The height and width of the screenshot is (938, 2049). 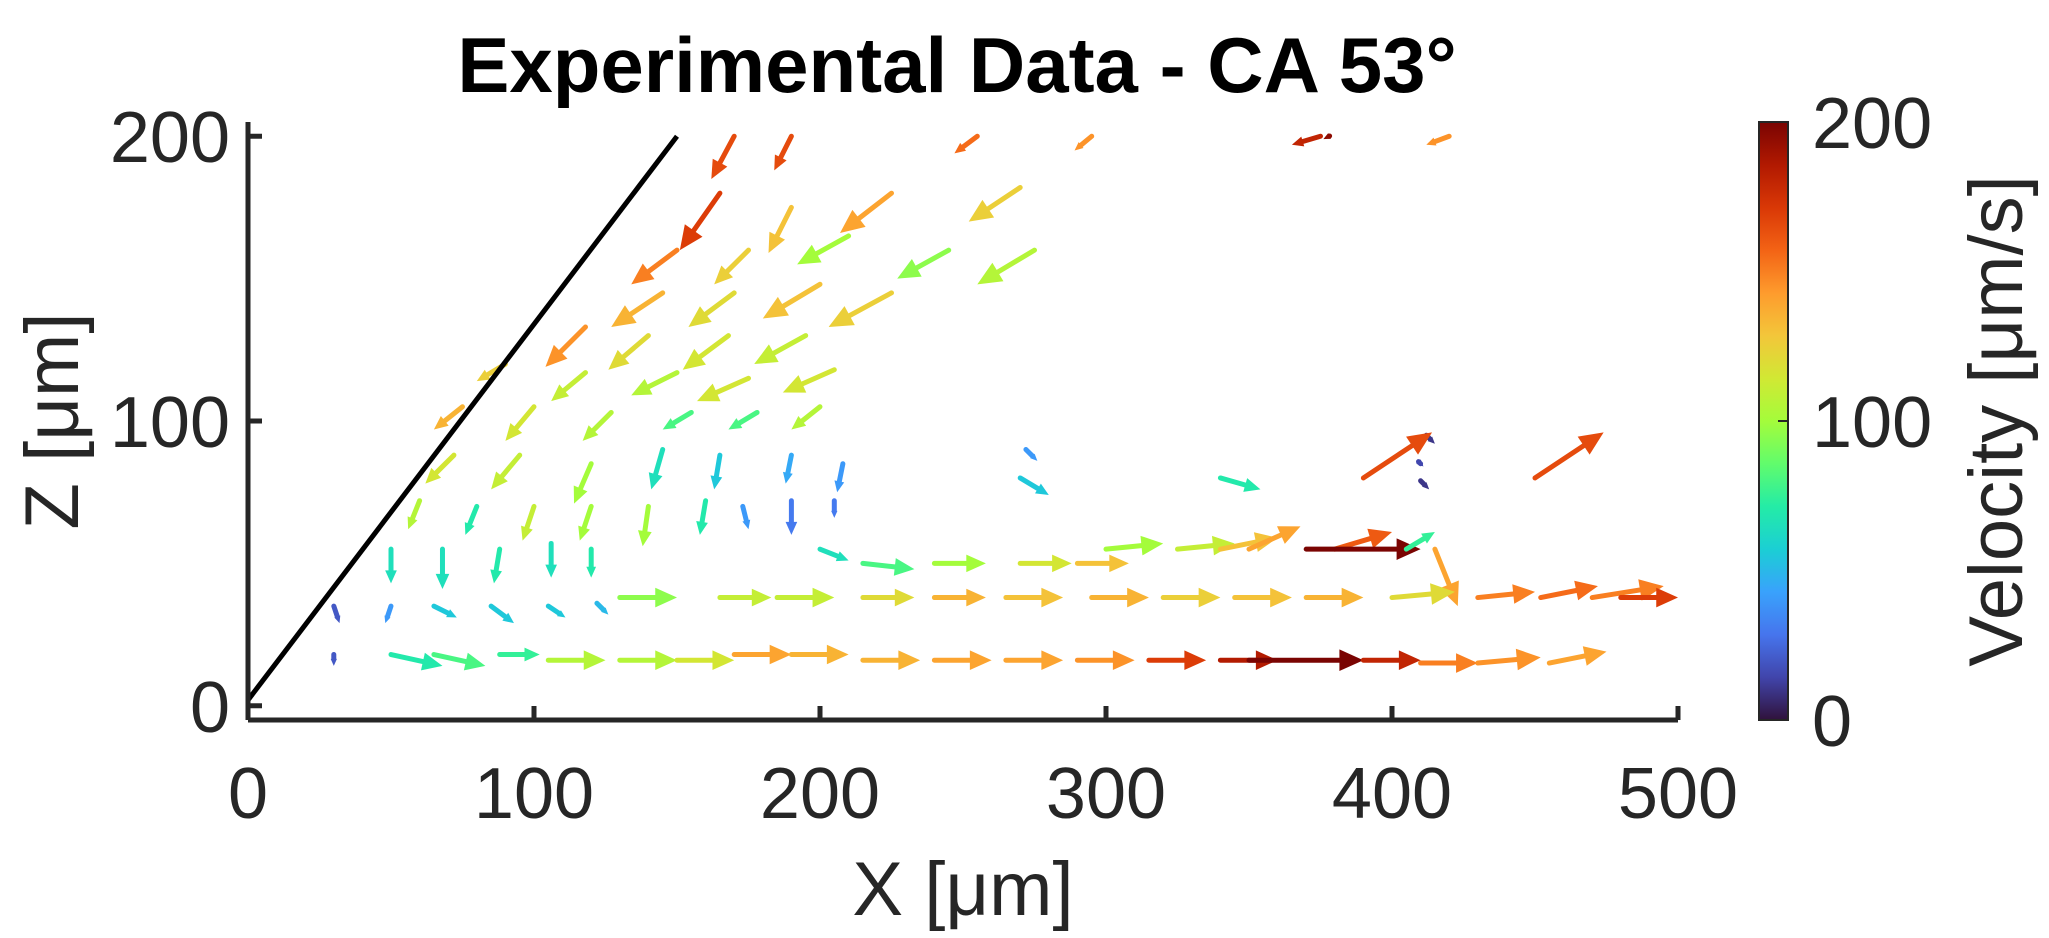 What do you see at coordinates (1392, 794) in the screenshot?
I see `x-tick-label: 400` at bounding box center [1392, 794].